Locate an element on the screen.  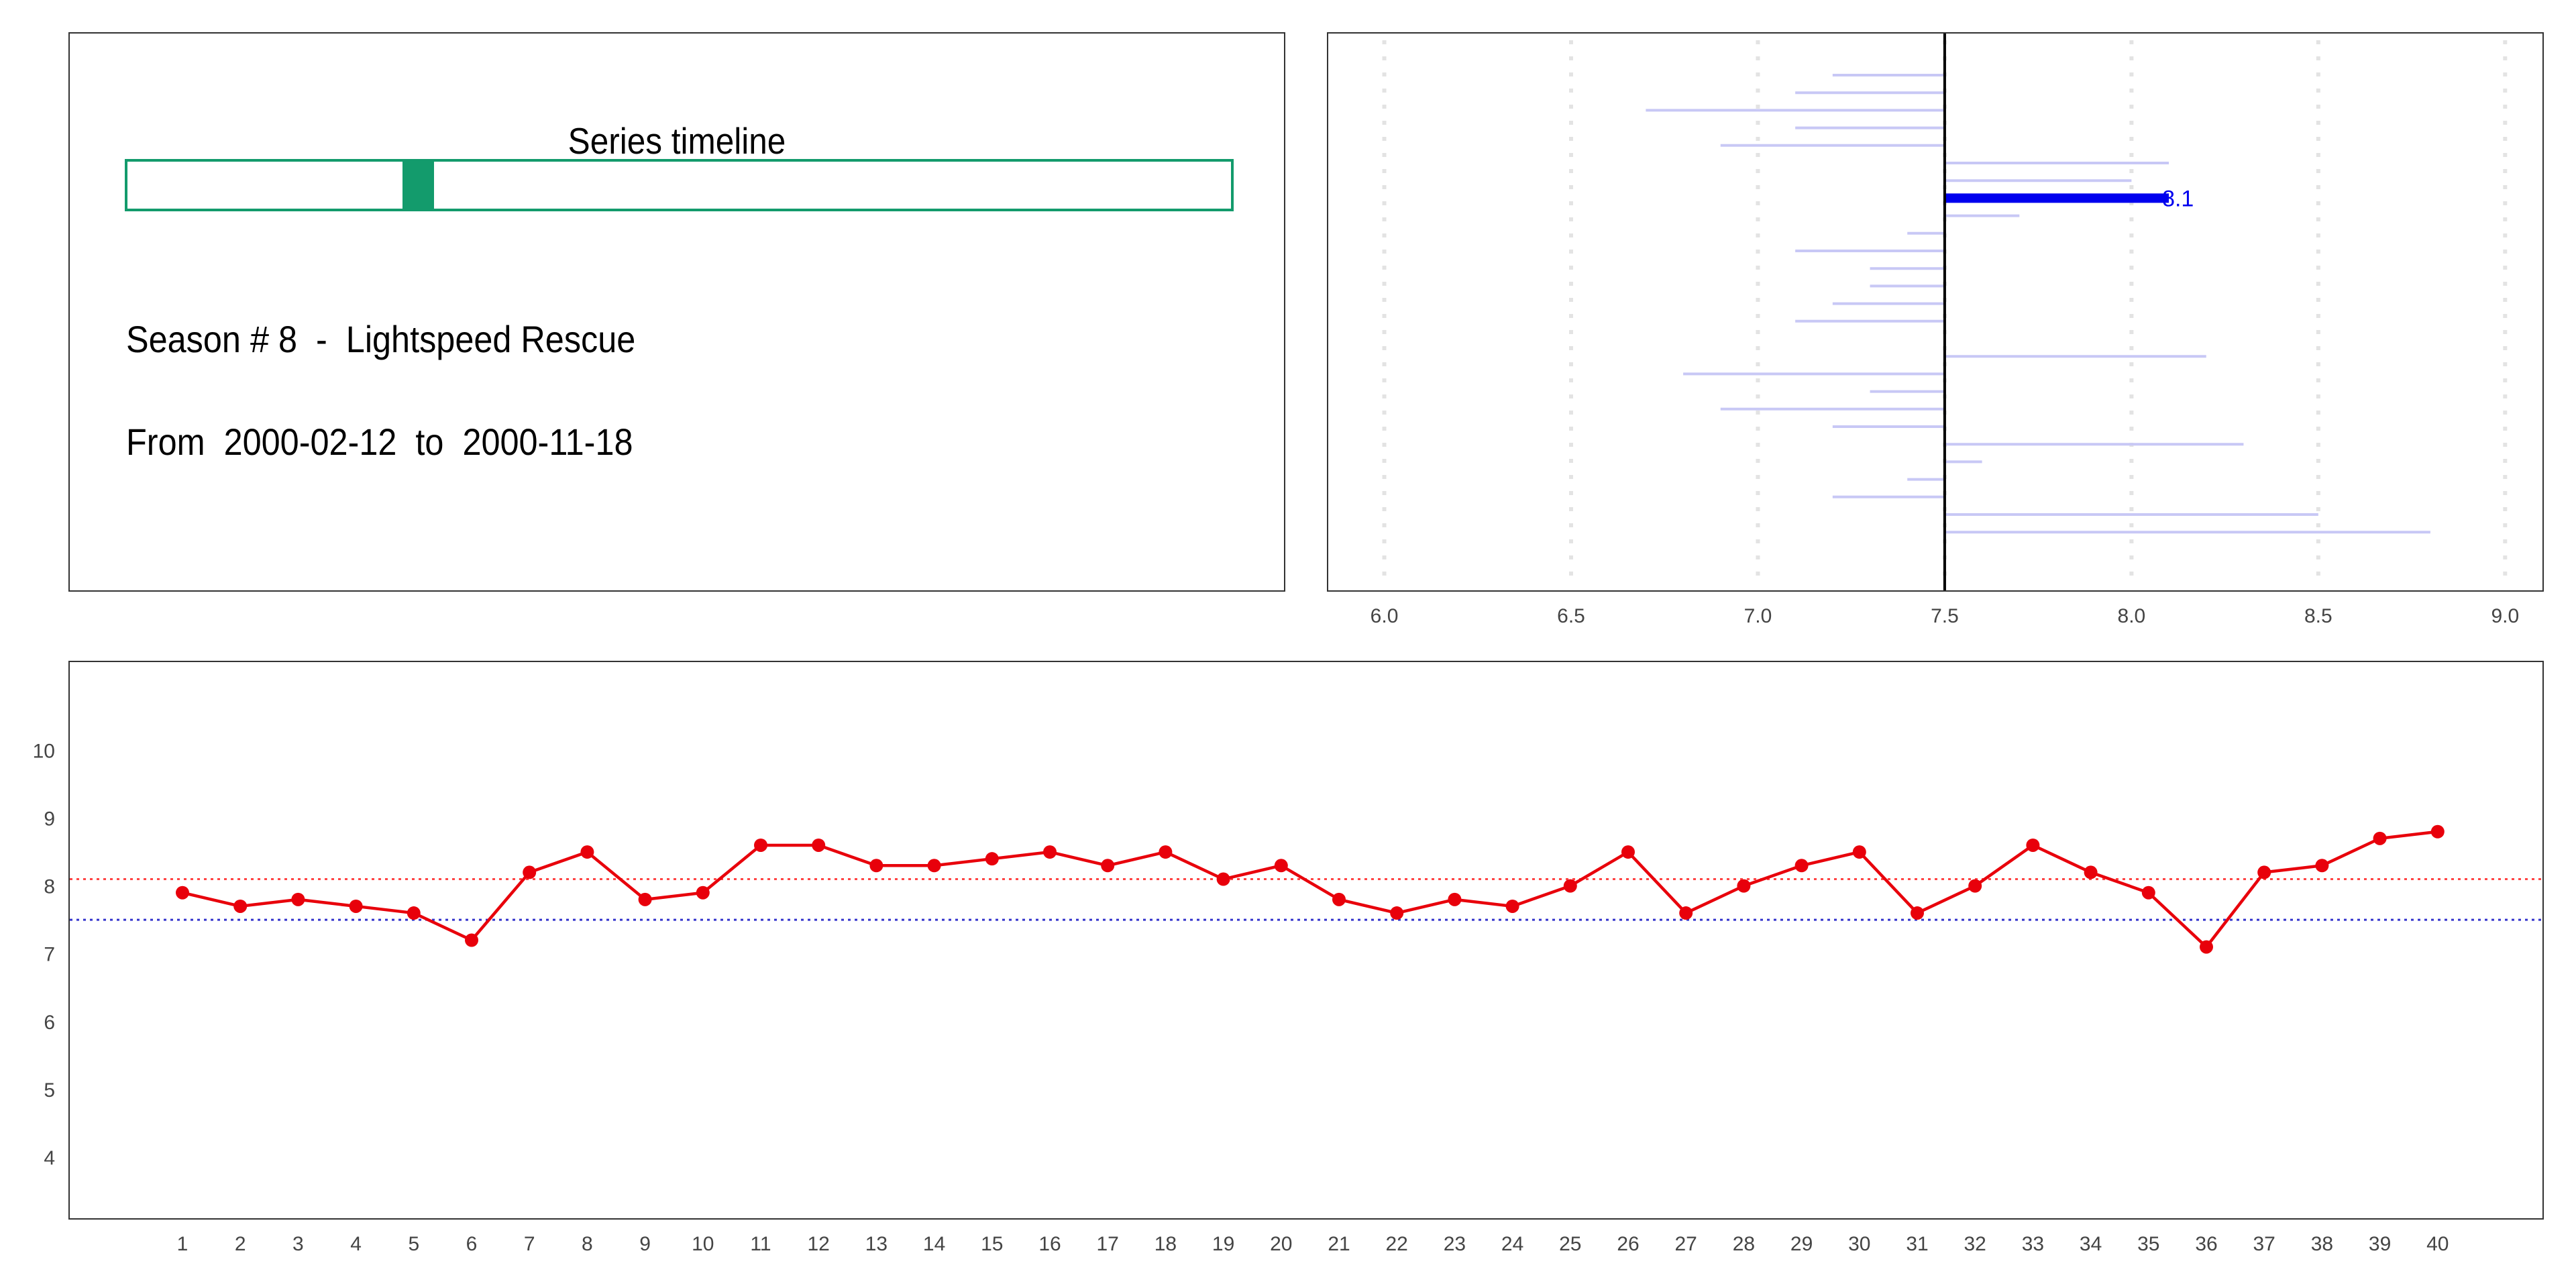
x-tick-label: 31 is located at coordinates (1917, 1244).